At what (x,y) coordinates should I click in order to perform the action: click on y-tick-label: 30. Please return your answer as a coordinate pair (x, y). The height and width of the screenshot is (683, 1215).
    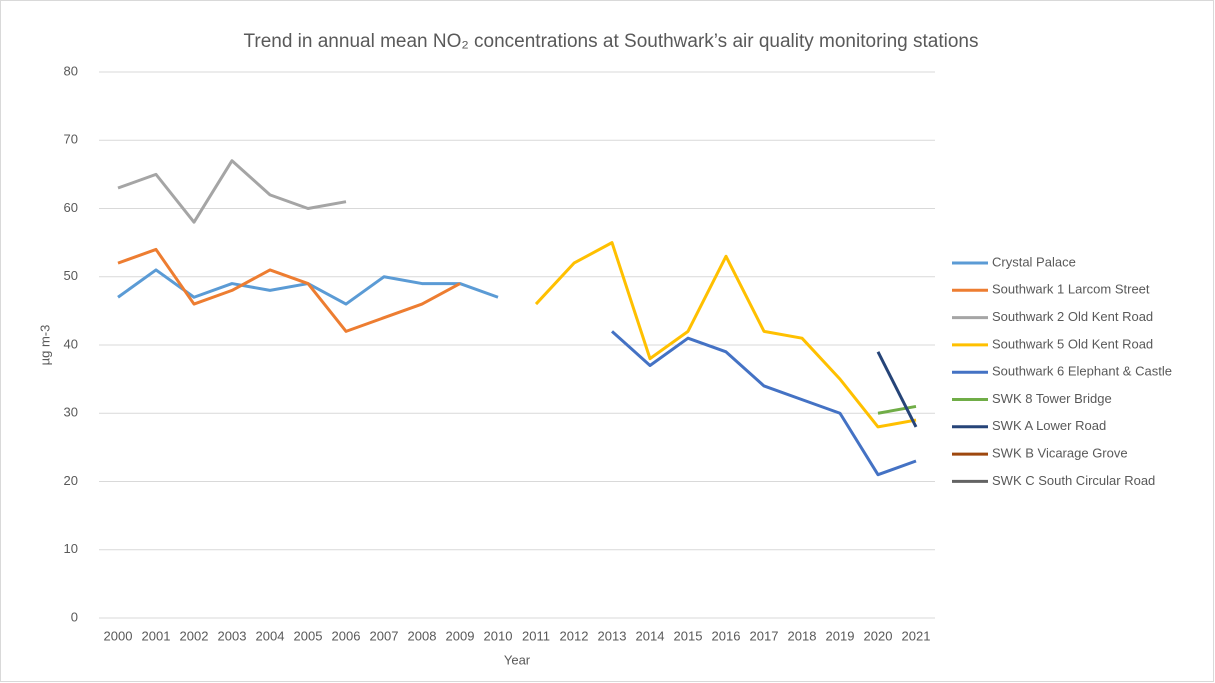
    Looking at the image, I should click on (71, 412).